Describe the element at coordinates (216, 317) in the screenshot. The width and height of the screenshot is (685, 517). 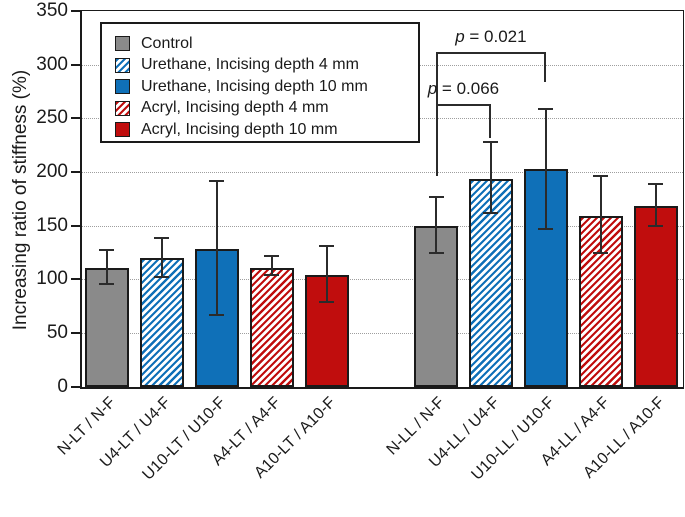
I see `bar-U10-LT` at that location.